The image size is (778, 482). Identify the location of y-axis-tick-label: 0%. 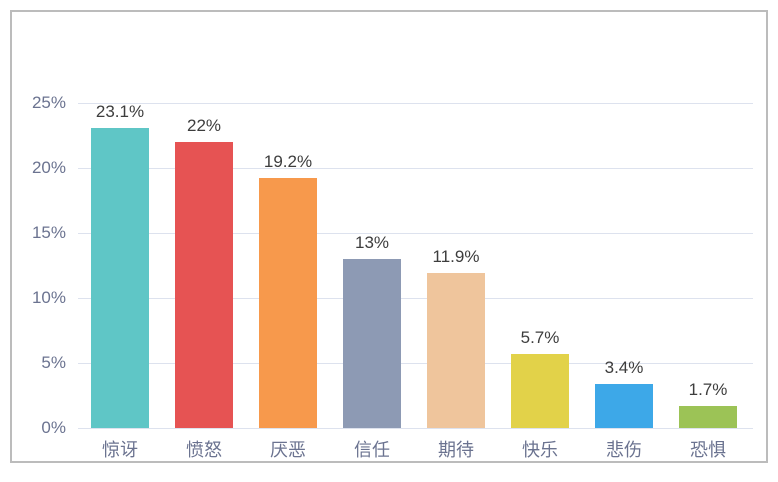
(53, 427).